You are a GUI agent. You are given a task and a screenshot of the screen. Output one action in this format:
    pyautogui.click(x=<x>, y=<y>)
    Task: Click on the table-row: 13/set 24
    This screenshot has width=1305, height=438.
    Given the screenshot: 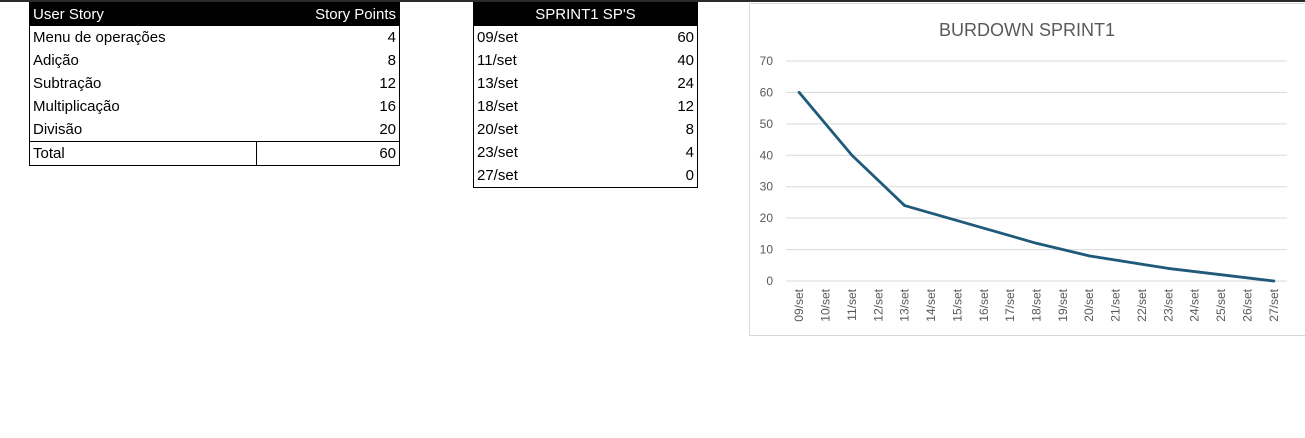 What is the action you would take?
    pyautogui.click(x=586, y=83)
    